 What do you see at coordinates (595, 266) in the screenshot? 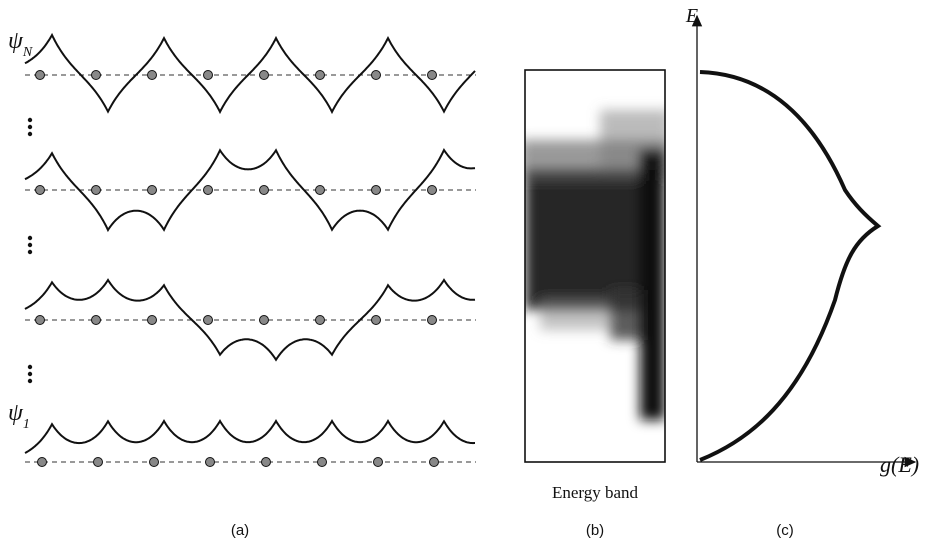
I see `energy-band` at bounding box center [595, 266].